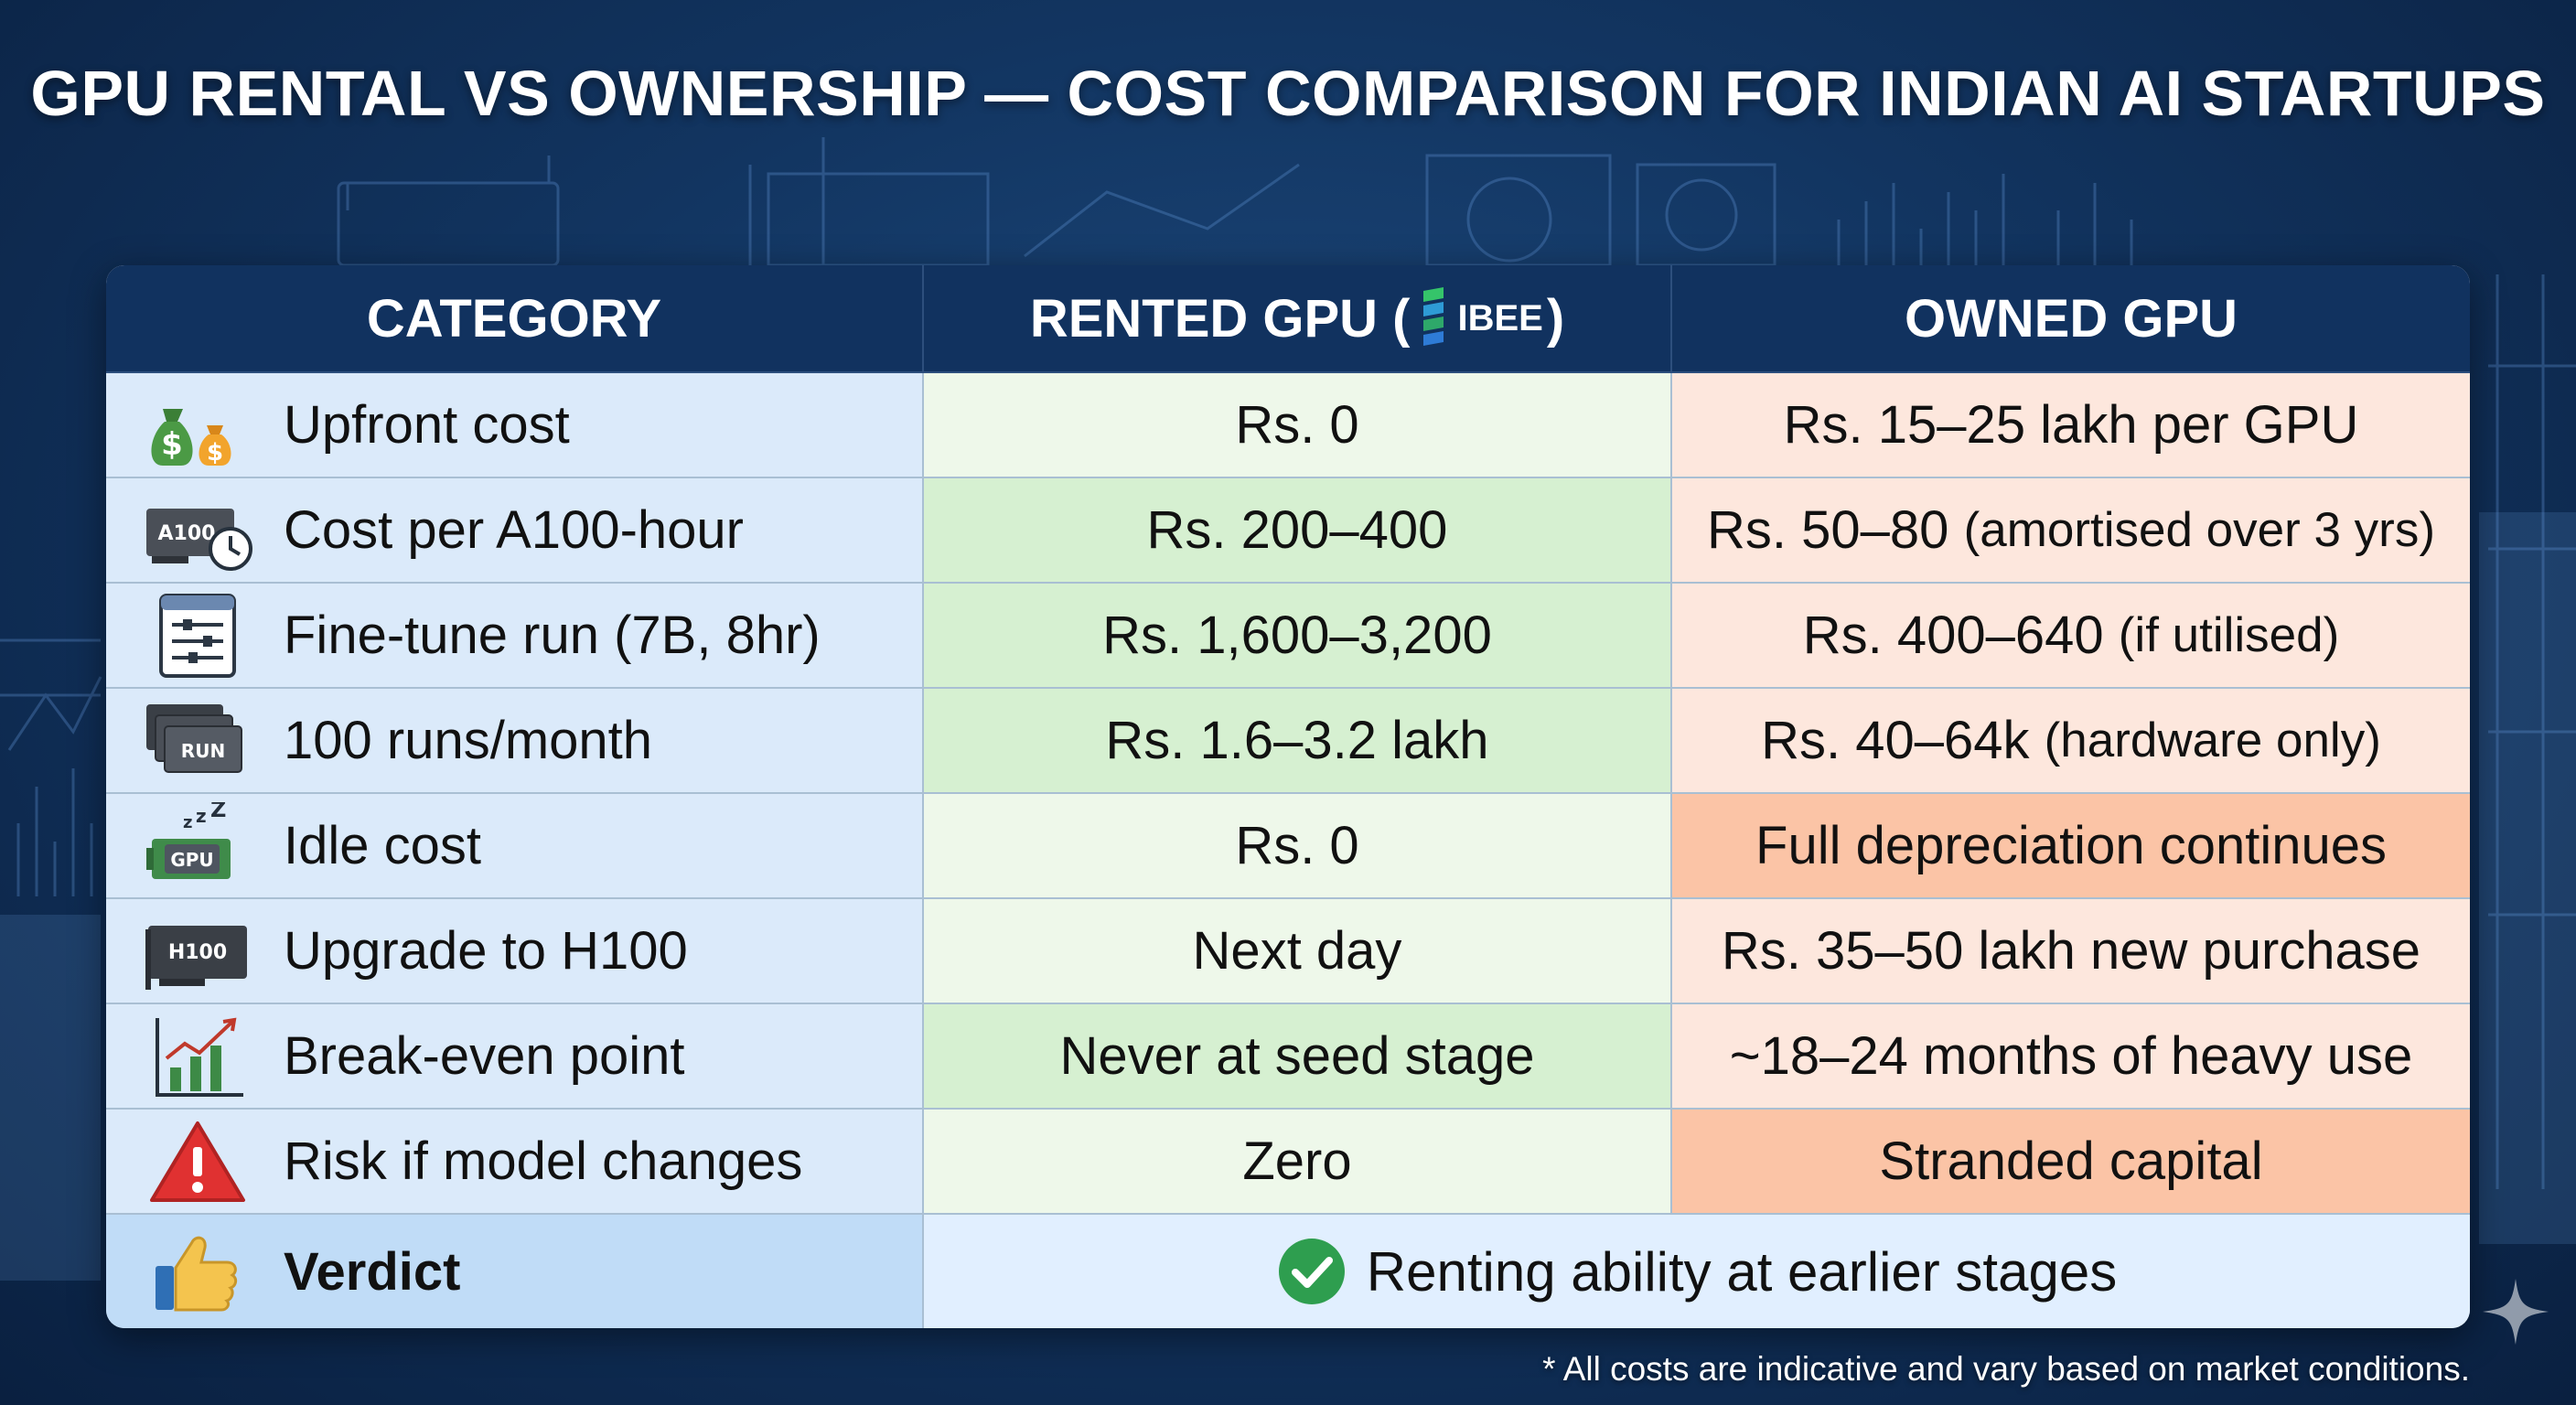  I want to click on stacked-runs-icon: RUN, so click(197, 741).